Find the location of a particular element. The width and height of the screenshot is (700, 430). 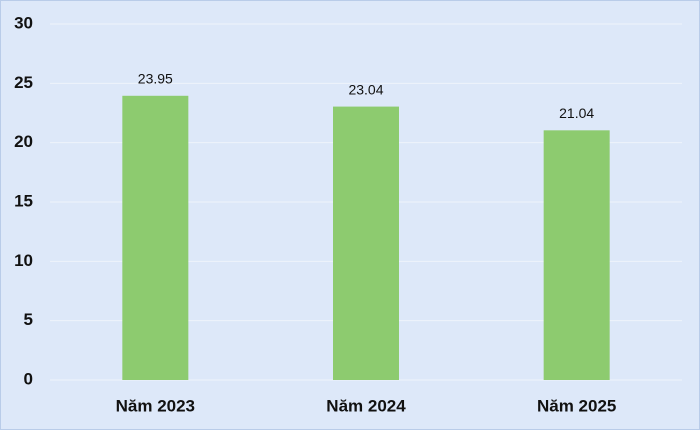

y-tick-label: 10 is located at coordinates (23, 260).